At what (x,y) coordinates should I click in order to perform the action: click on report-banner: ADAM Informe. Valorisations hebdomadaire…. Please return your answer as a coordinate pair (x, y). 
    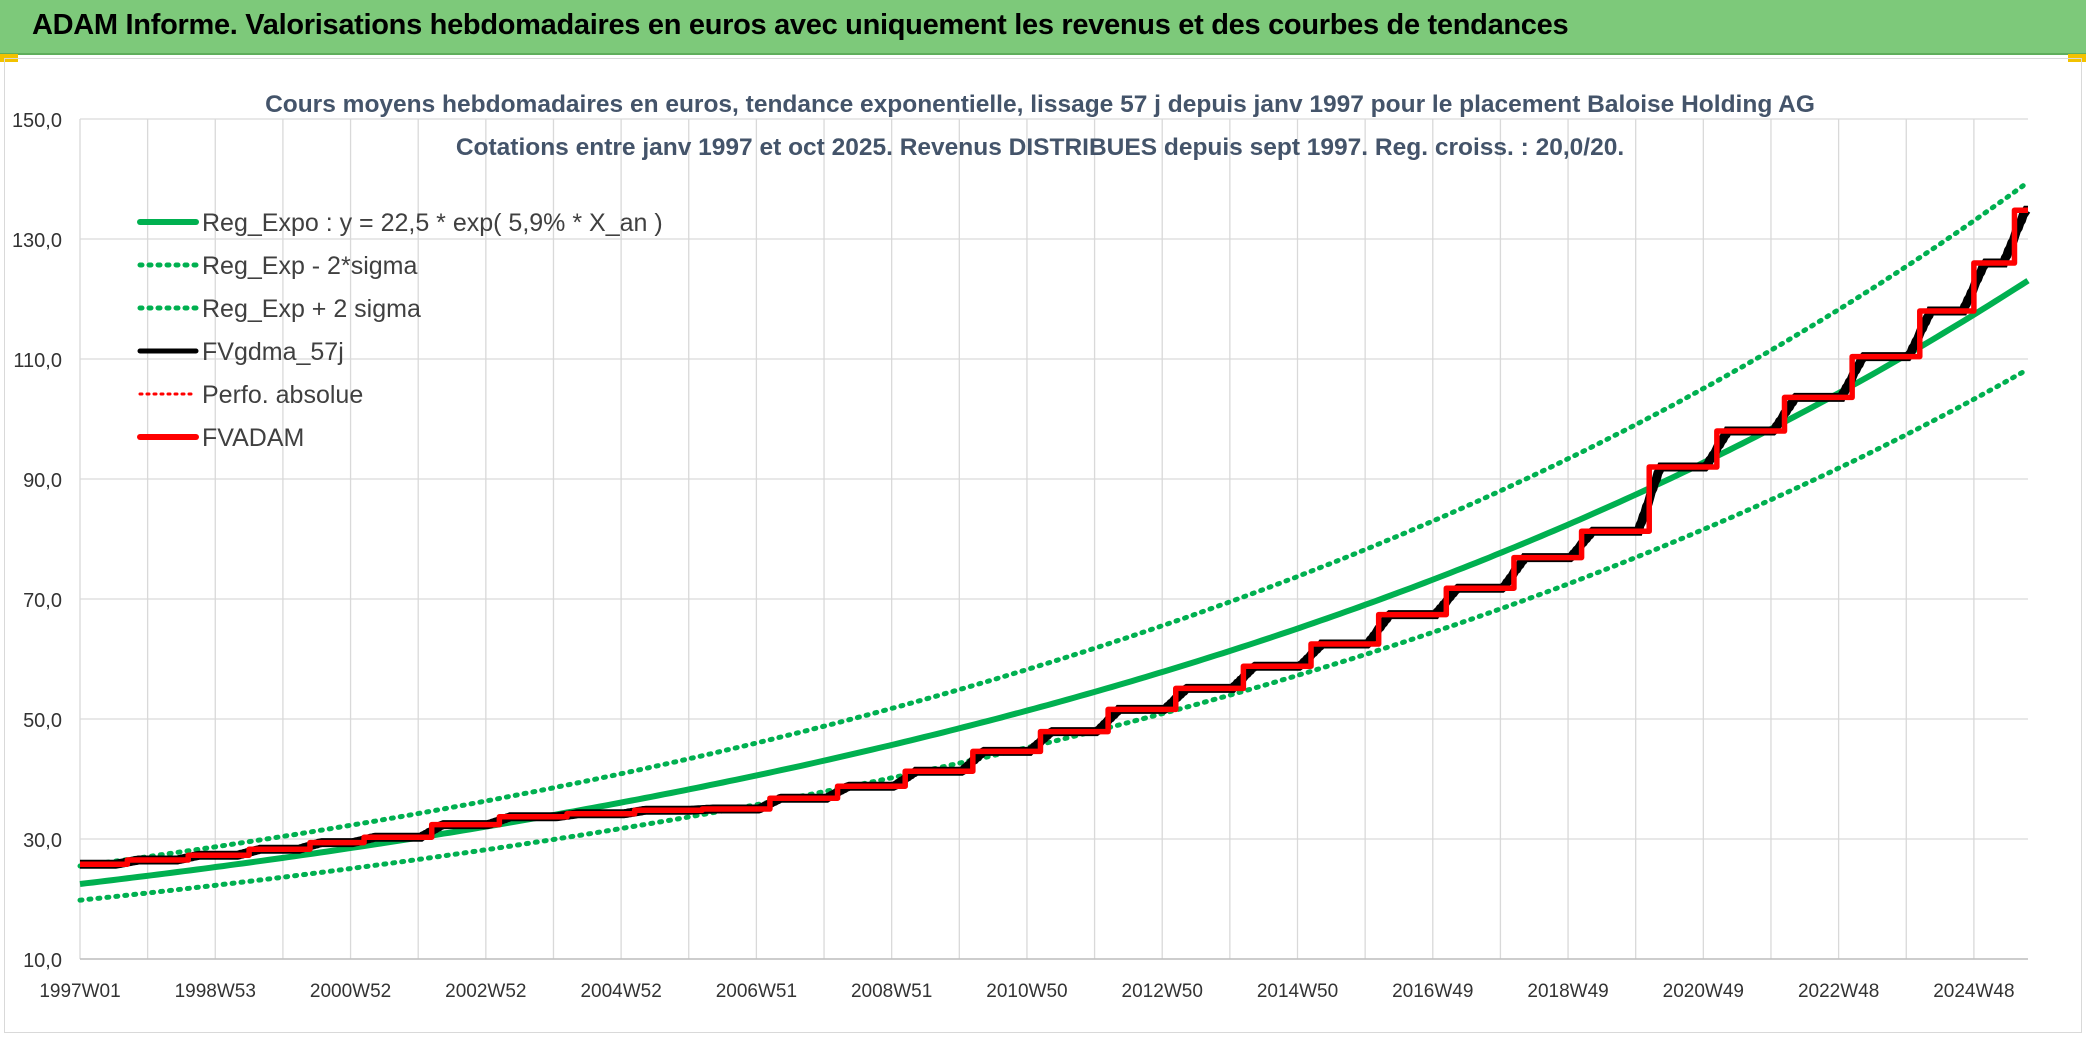
    Looking at the image, I should click on (1043, 27).